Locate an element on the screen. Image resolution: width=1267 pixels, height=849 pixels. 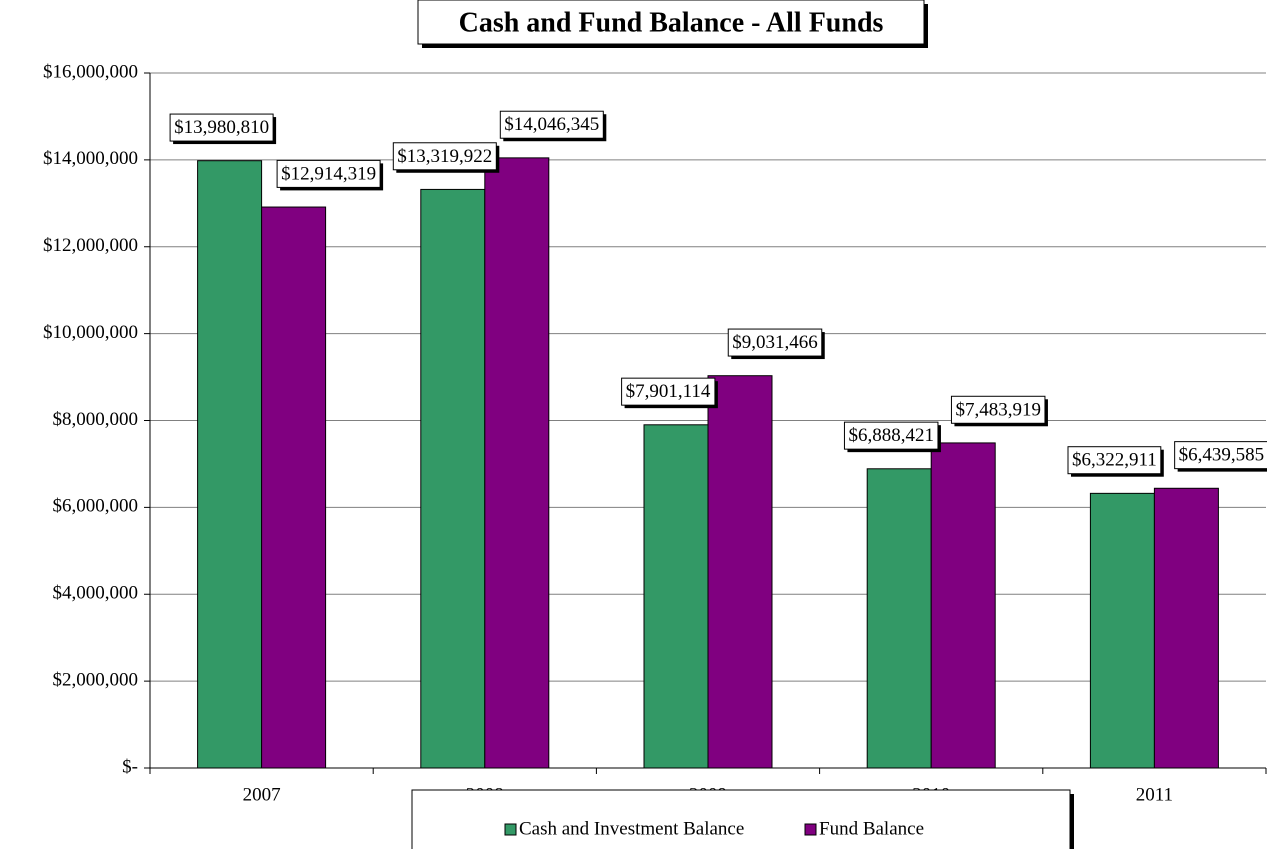
legend-box is located at coordinates (741, 819).